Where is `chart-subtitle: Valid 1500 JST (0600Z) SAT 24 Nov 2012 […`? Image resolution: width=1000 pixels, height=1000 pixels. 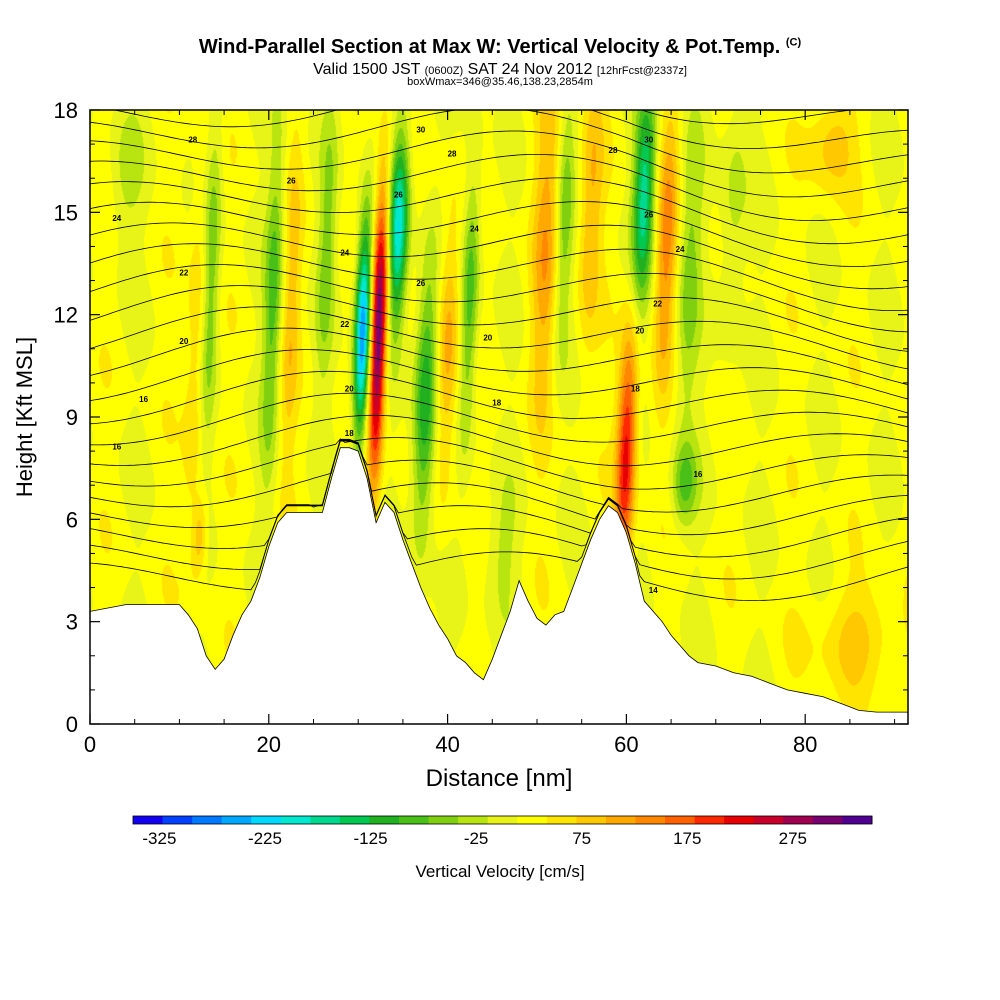 chart-subtitle: Valid 1500 JST (0600Z) SAT 24 Nov 2012 [… is located at coordinates (500, 69).